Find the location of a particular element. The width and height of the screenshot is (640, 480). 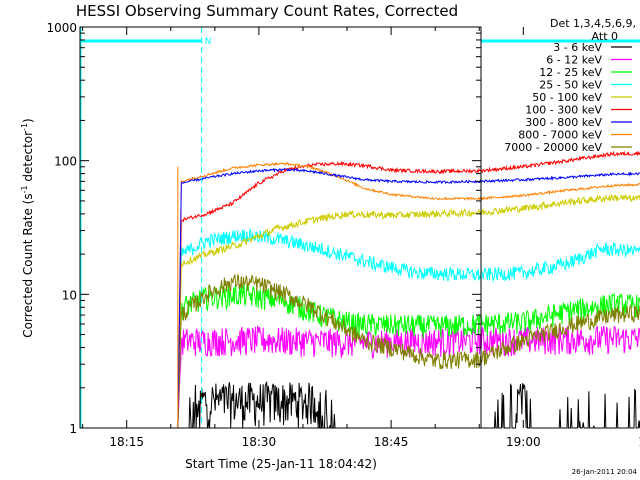

legend-label-9: 7000 - 20000 keV is located at coordinates (553, 147).